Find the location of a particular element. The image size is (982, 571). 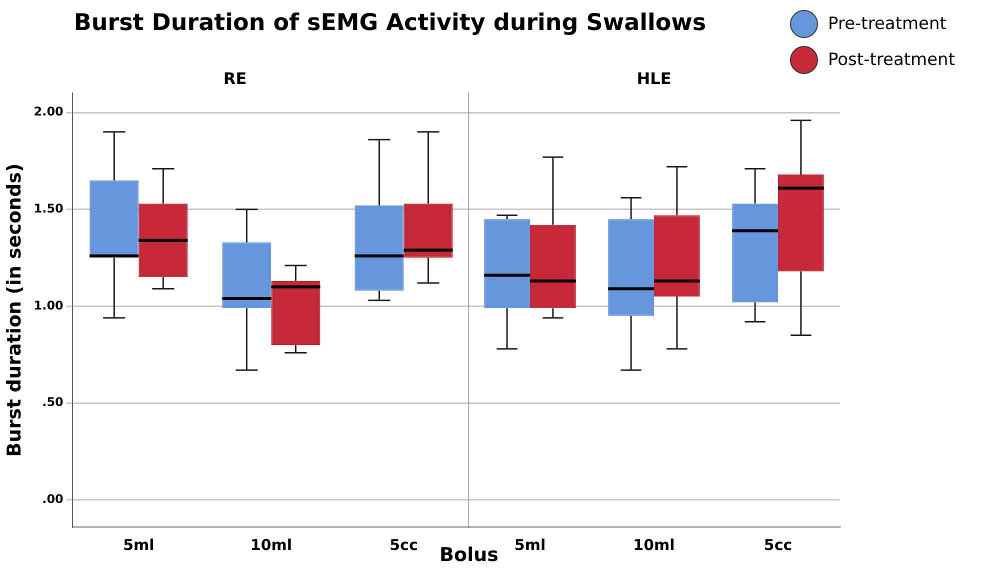

chart-subtitle: RE is located at coordinates (235, 78).